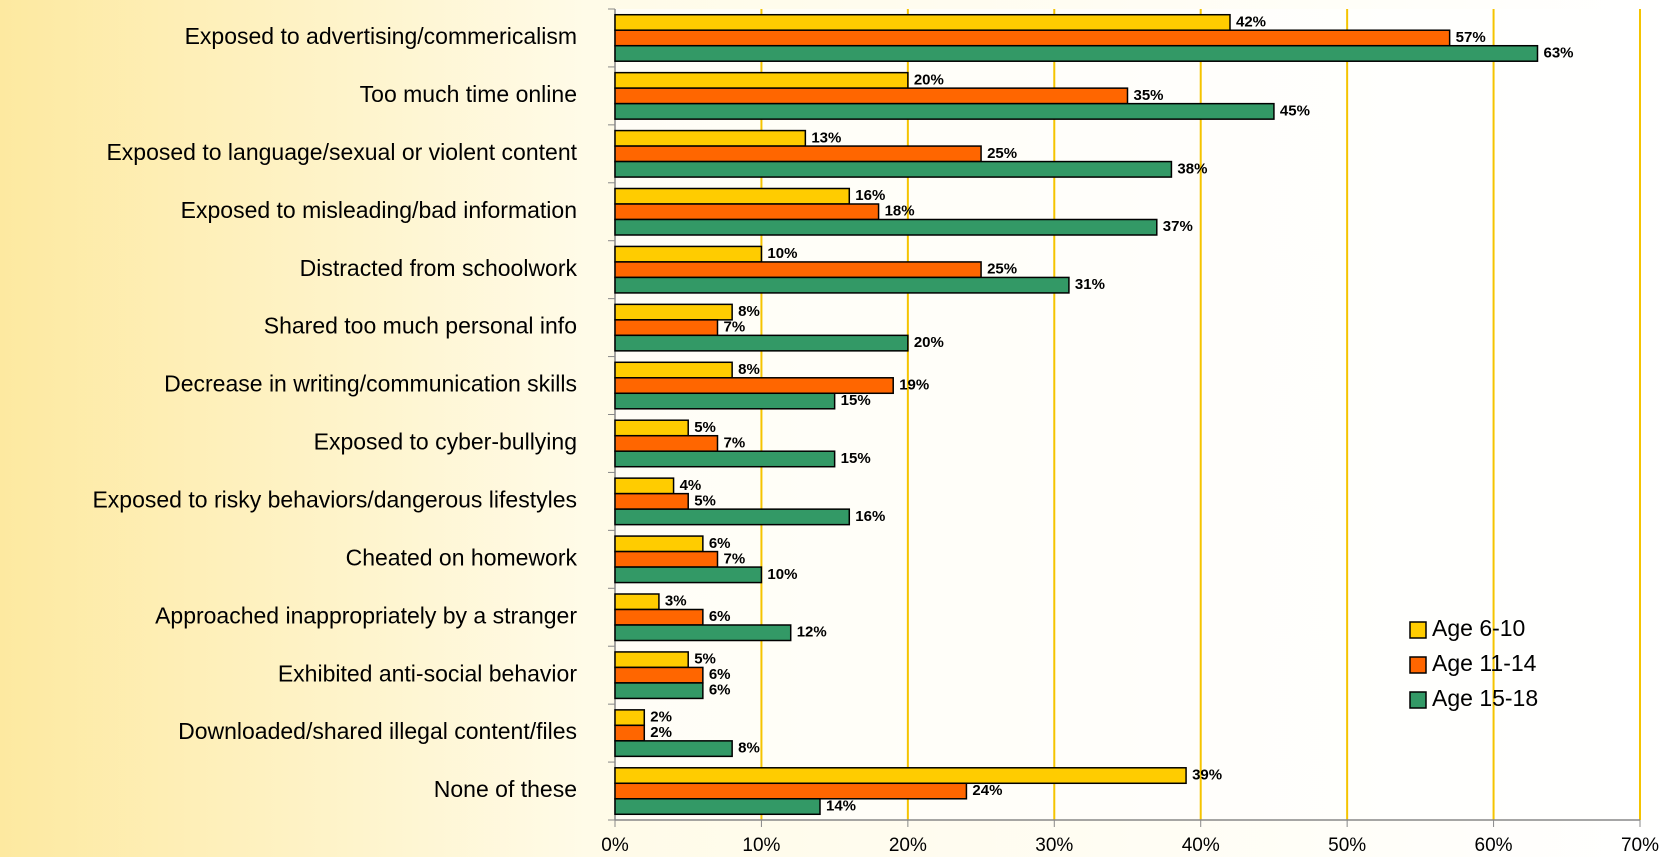 This screenshot has width=1675, height=857. I want to click on value-label: 45%, so click(1295, 110).